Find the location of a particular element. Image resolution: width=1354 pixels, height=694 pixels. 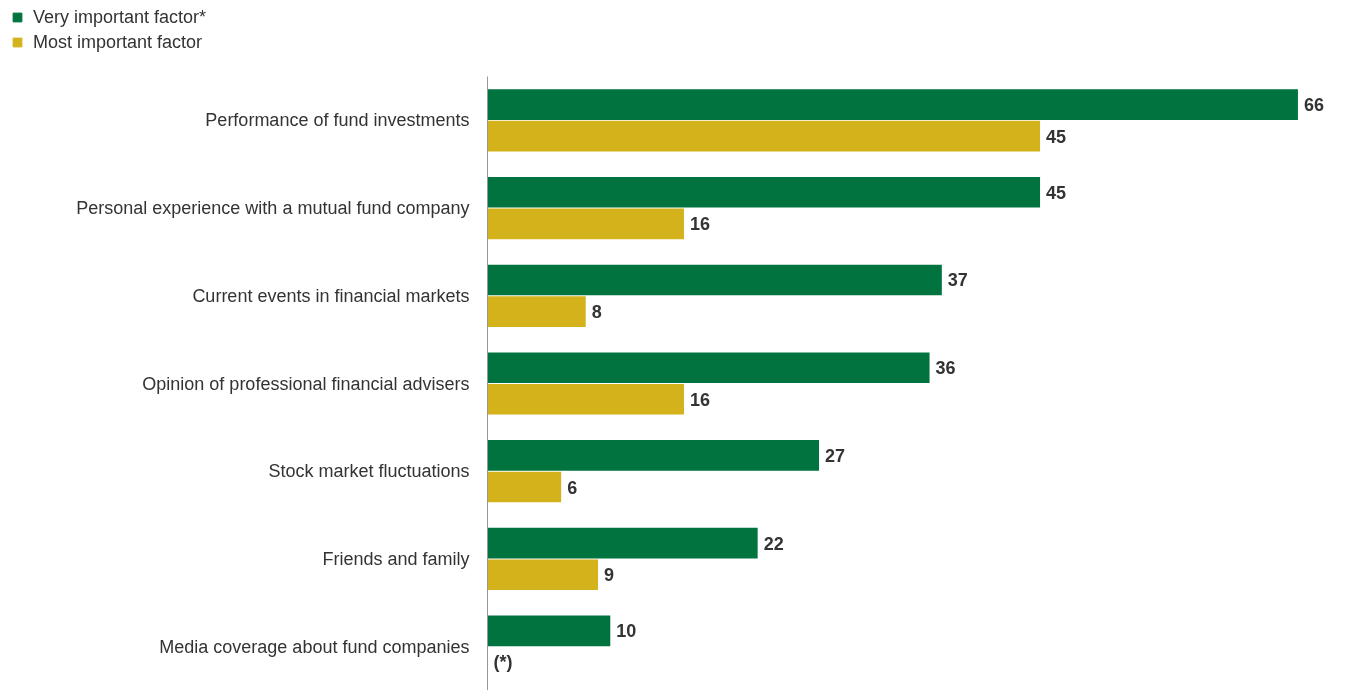

y-tick-label: Friends and family is located at coordinates (396, 558).